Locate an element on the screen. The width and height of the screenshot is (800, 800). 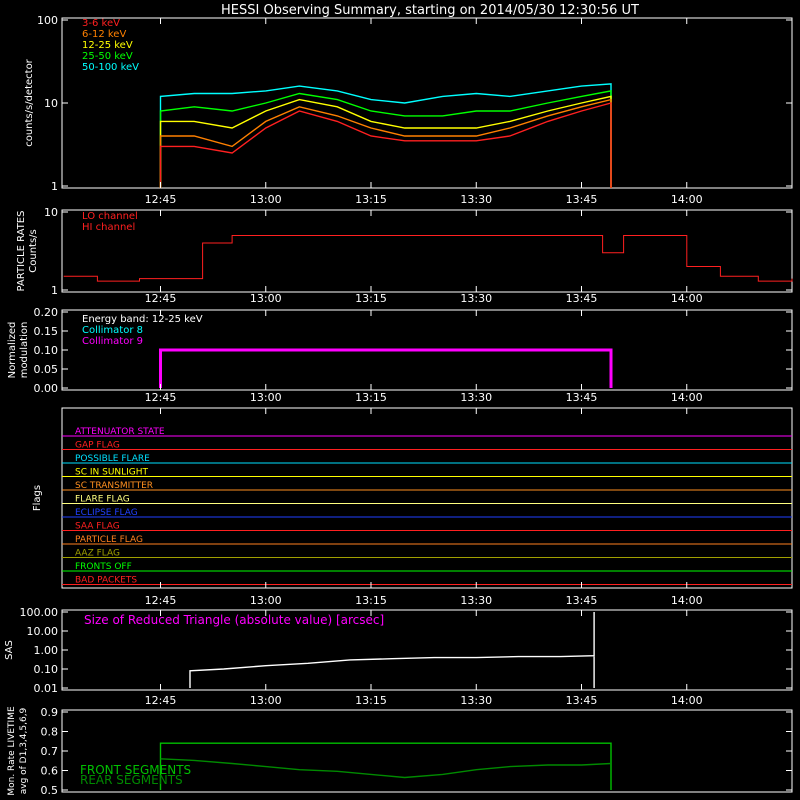
counts-ylabel: counts/s/detector is located at coordinates (29, 102).